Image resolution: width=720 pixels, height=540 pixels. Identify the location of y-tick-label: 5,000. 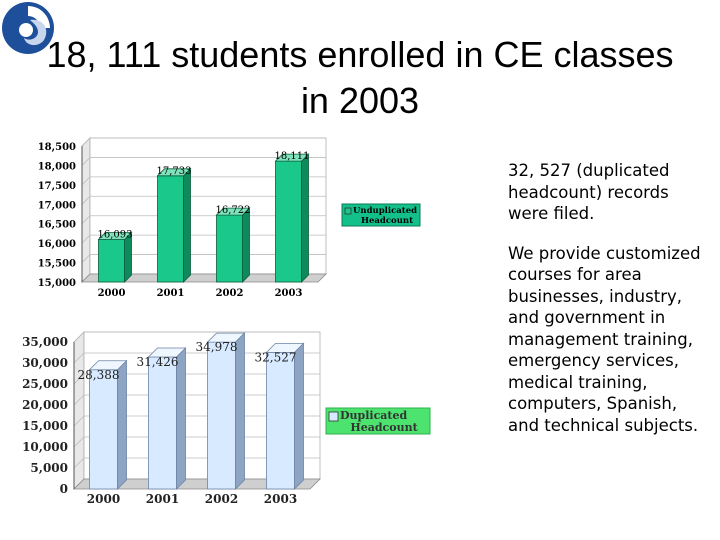
(49, 468).